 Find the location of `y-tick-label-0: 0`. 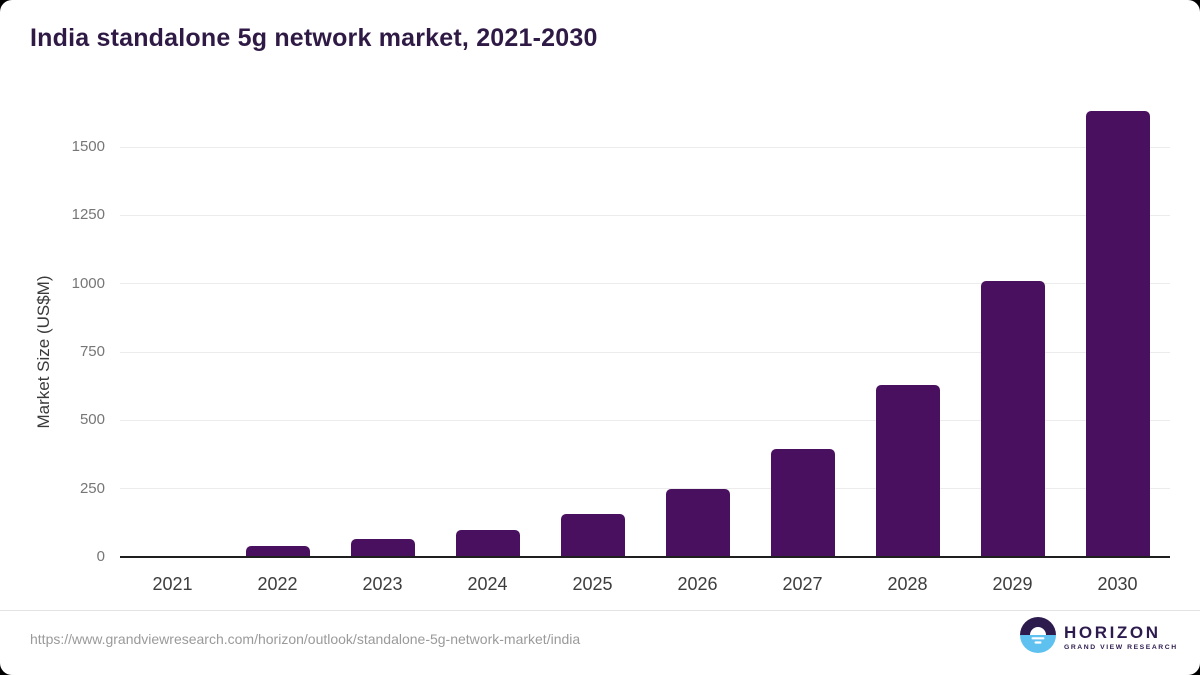

y-tick-label-0: 0 is located at coordinates (100, 556).